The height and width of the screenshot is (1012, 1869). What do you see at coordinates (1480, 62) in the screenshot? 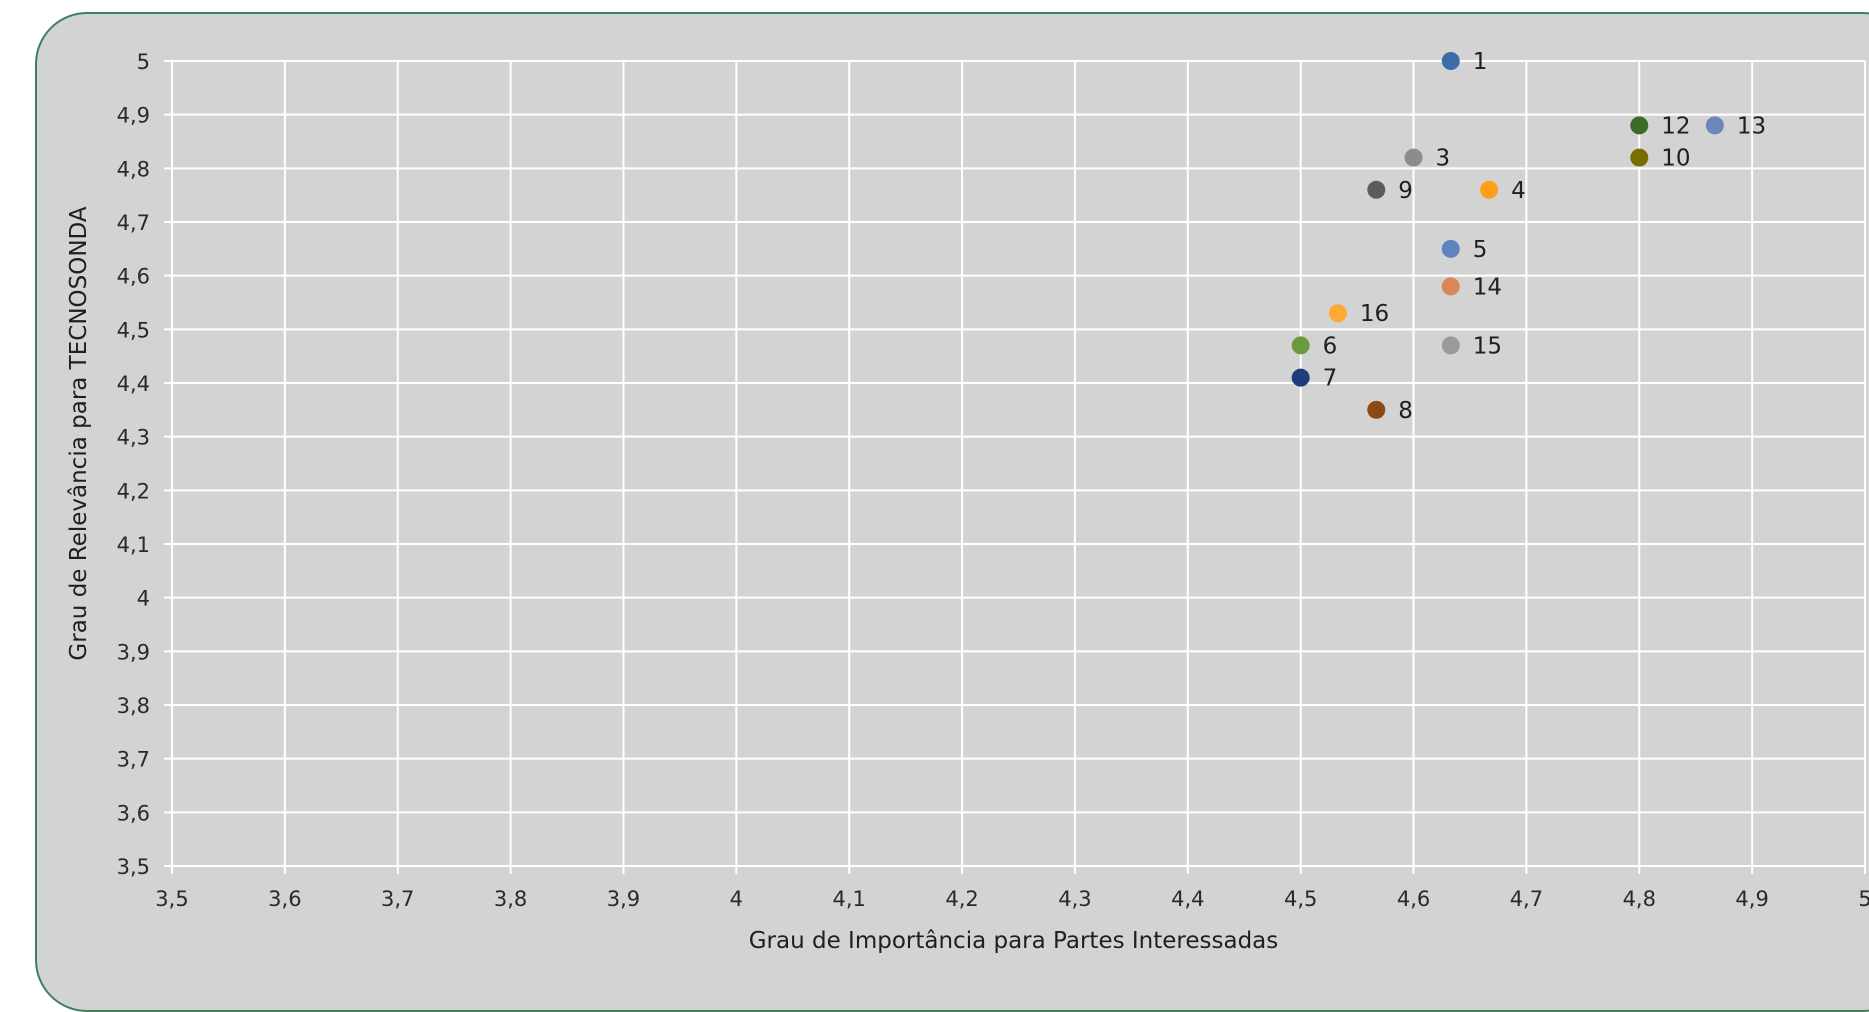
I see `data-label: 1` at bounding box center [1480, 62].